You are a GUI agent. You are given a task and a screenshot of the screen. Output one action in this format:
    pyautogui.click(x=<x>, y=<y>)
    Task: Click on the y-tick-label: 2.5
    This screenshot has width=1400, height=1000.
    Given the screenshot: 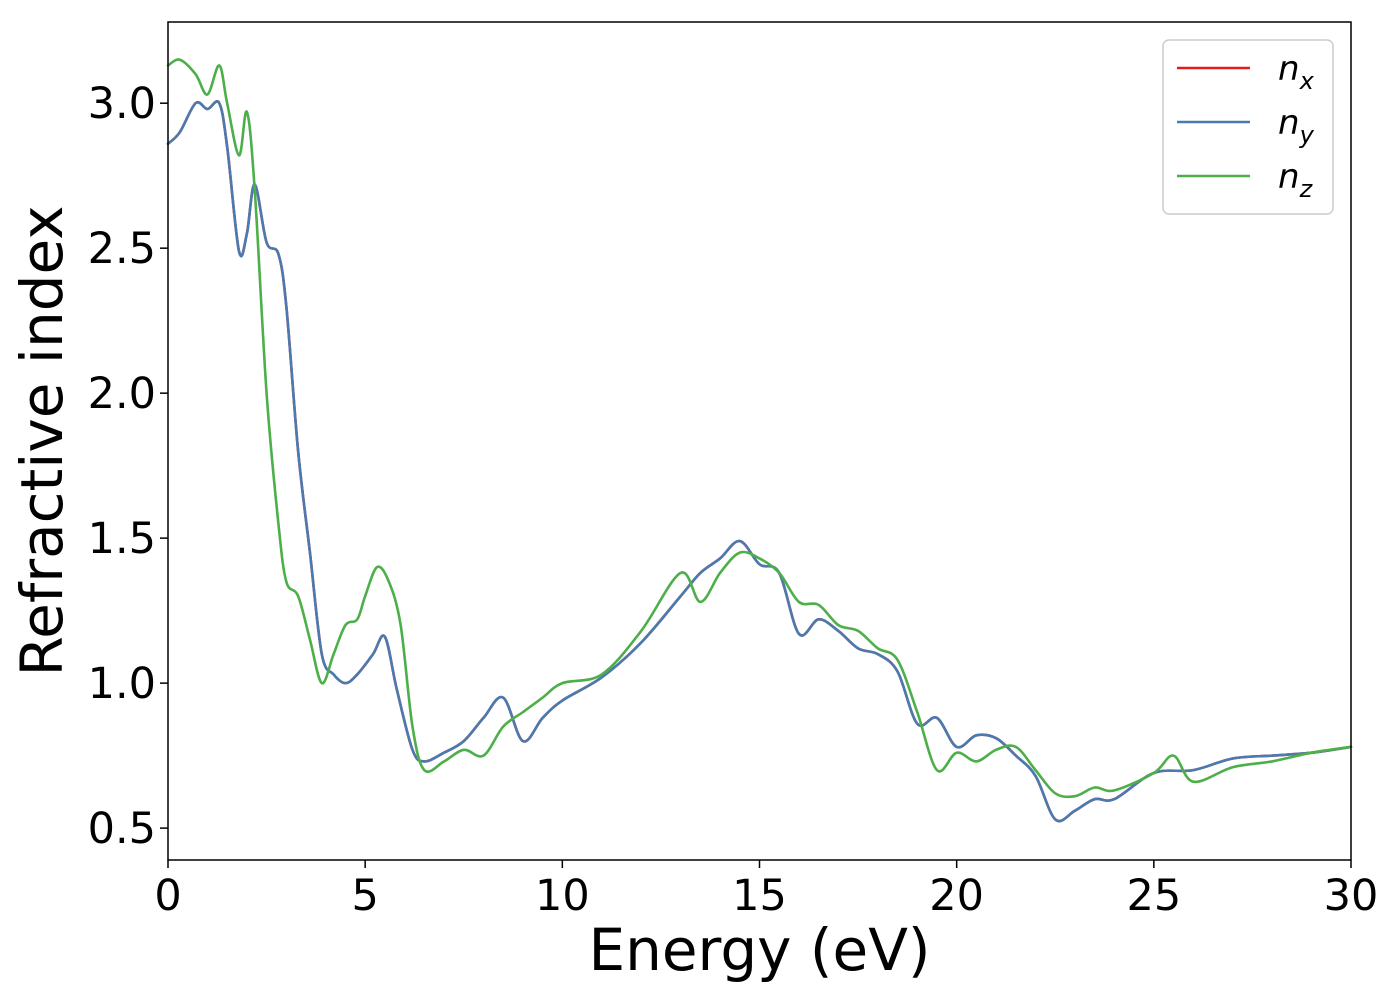 What is the action you would take?
    pyautogui.click(x=122, y=249)
    